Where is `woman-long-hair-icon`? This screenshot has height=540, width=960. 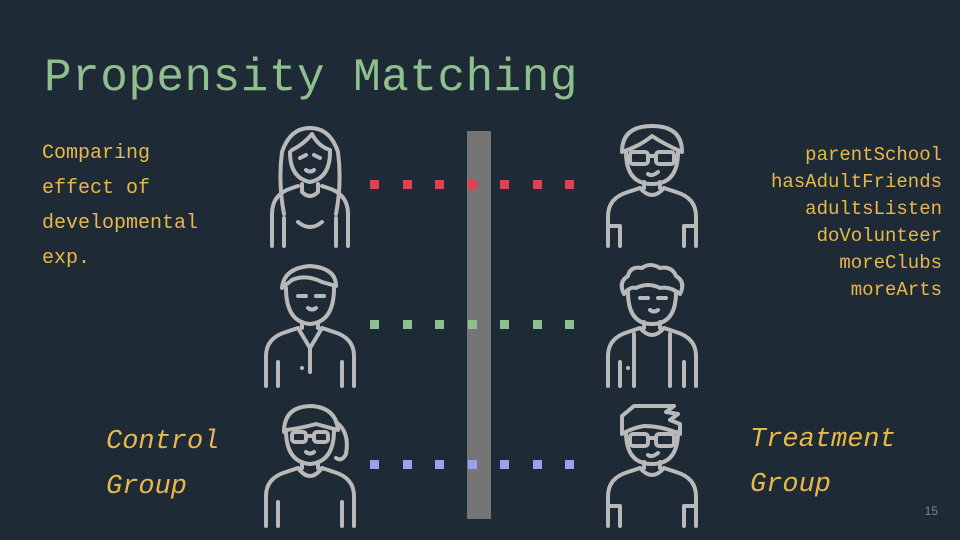 woman-long-hair-icon is located at coordinates (310, 185).